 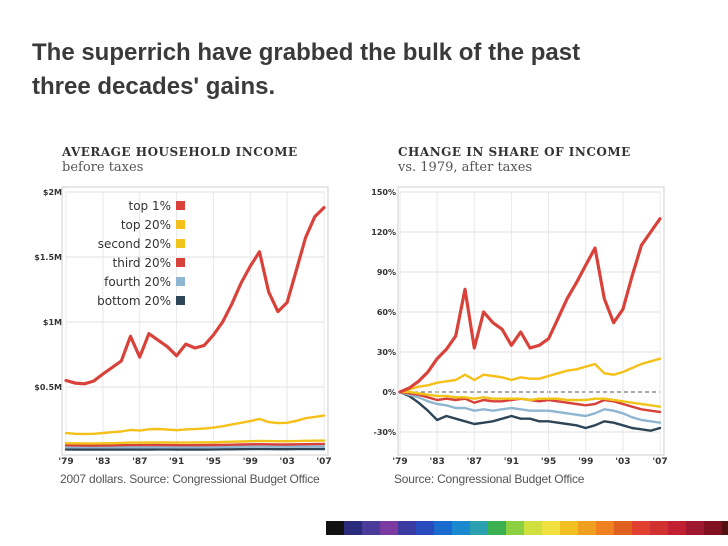 What do you see at coordinates (213, 462) in the screenshot?
I see `left-xtick-label-4: '95` at bounding box center [213, 462].